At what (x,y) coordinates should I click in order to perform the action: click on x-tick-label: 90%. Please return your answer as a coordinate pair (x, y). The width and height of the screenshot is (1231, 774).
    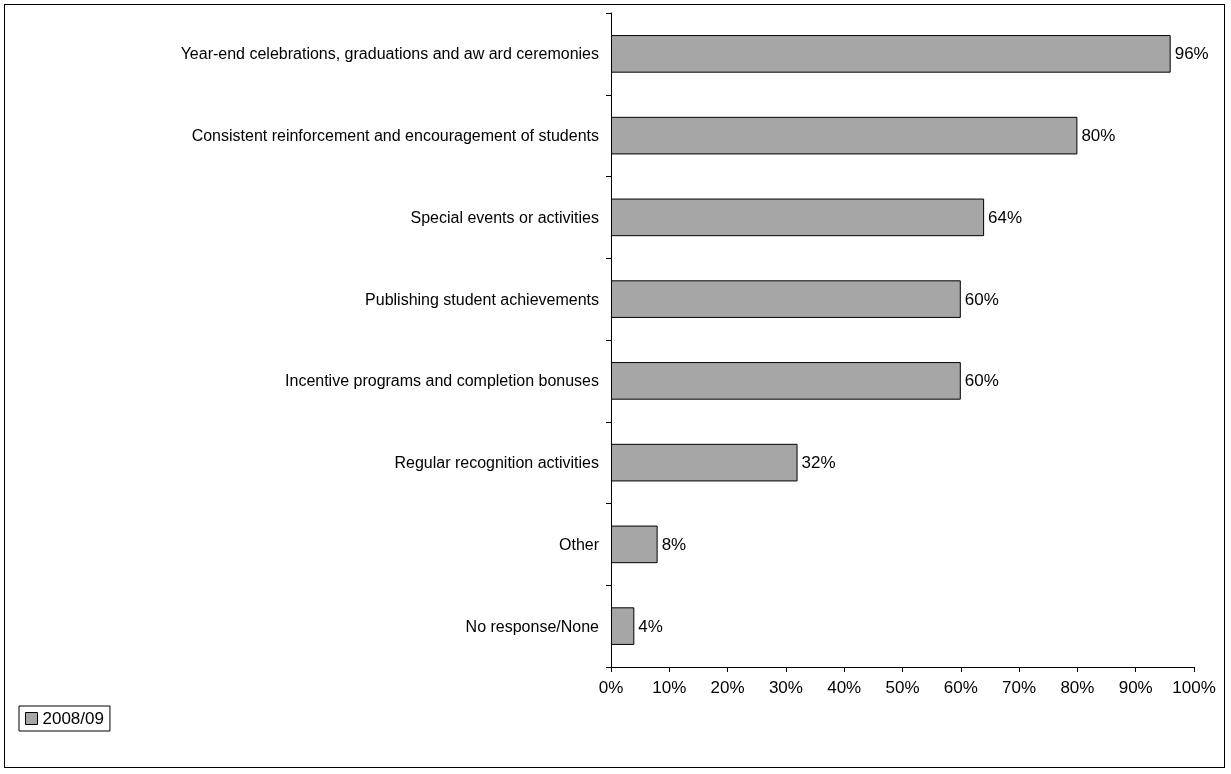
    Looking at the image, I should click on (1135, 687).